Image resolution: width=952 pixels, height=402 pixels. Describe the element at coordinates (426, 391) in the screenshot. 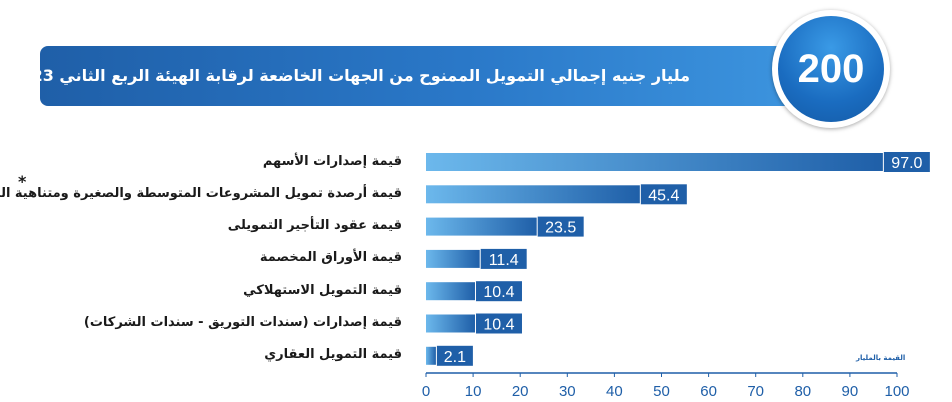

I see `x-tick-label-0: 0` at that location.